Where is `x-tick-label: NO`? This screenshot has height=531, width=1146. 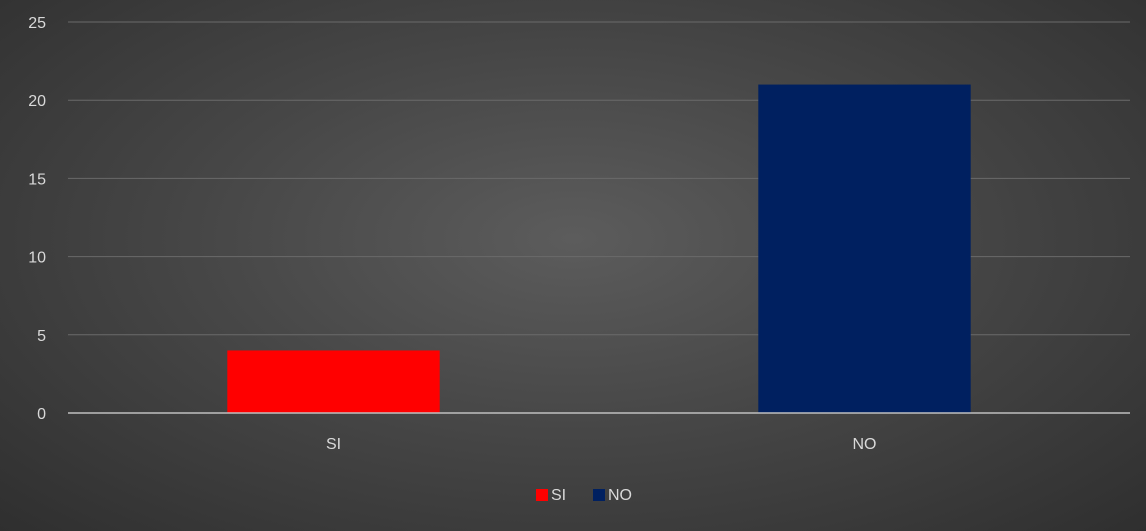 x-tick-label: NO is located at coordinates (865, 444).